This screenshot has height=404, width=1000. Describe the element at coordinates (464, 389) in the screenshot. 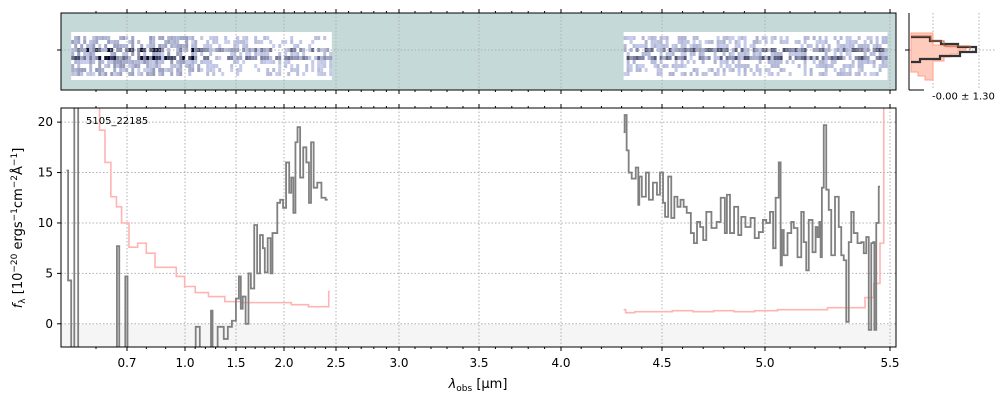

I see `x-label-sub: obs` at that location.